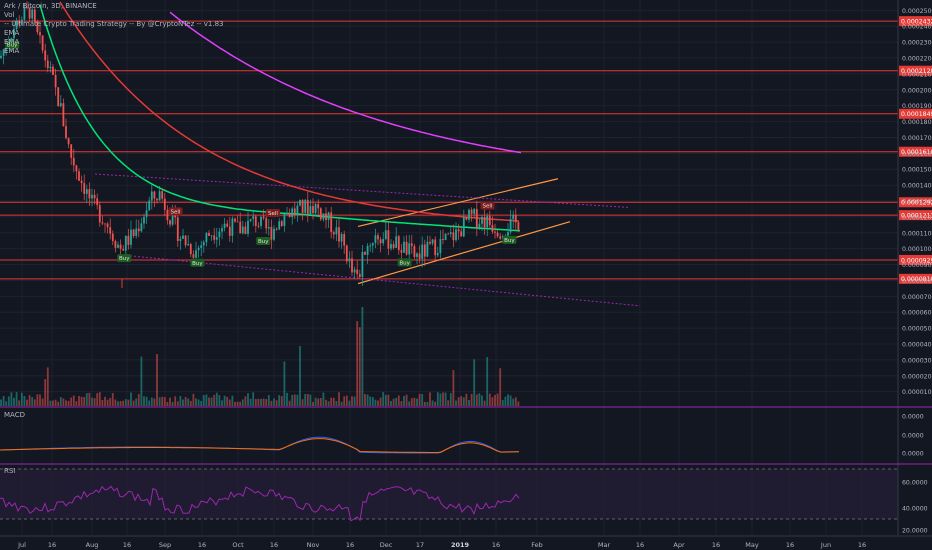 This screenshot has width=932, height=550. I want to click on buy-signal-badge, so click(12, 44).